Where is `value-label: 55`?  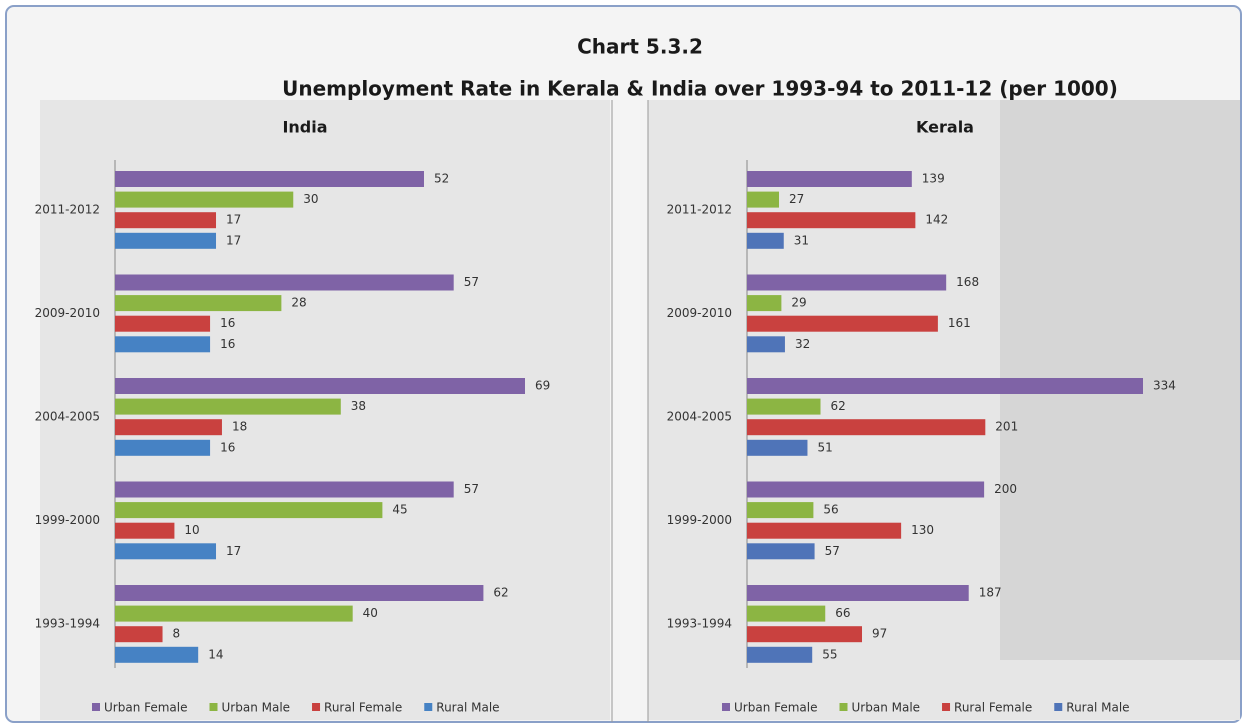 value-label: 55 is located at coordinates (829, 654).